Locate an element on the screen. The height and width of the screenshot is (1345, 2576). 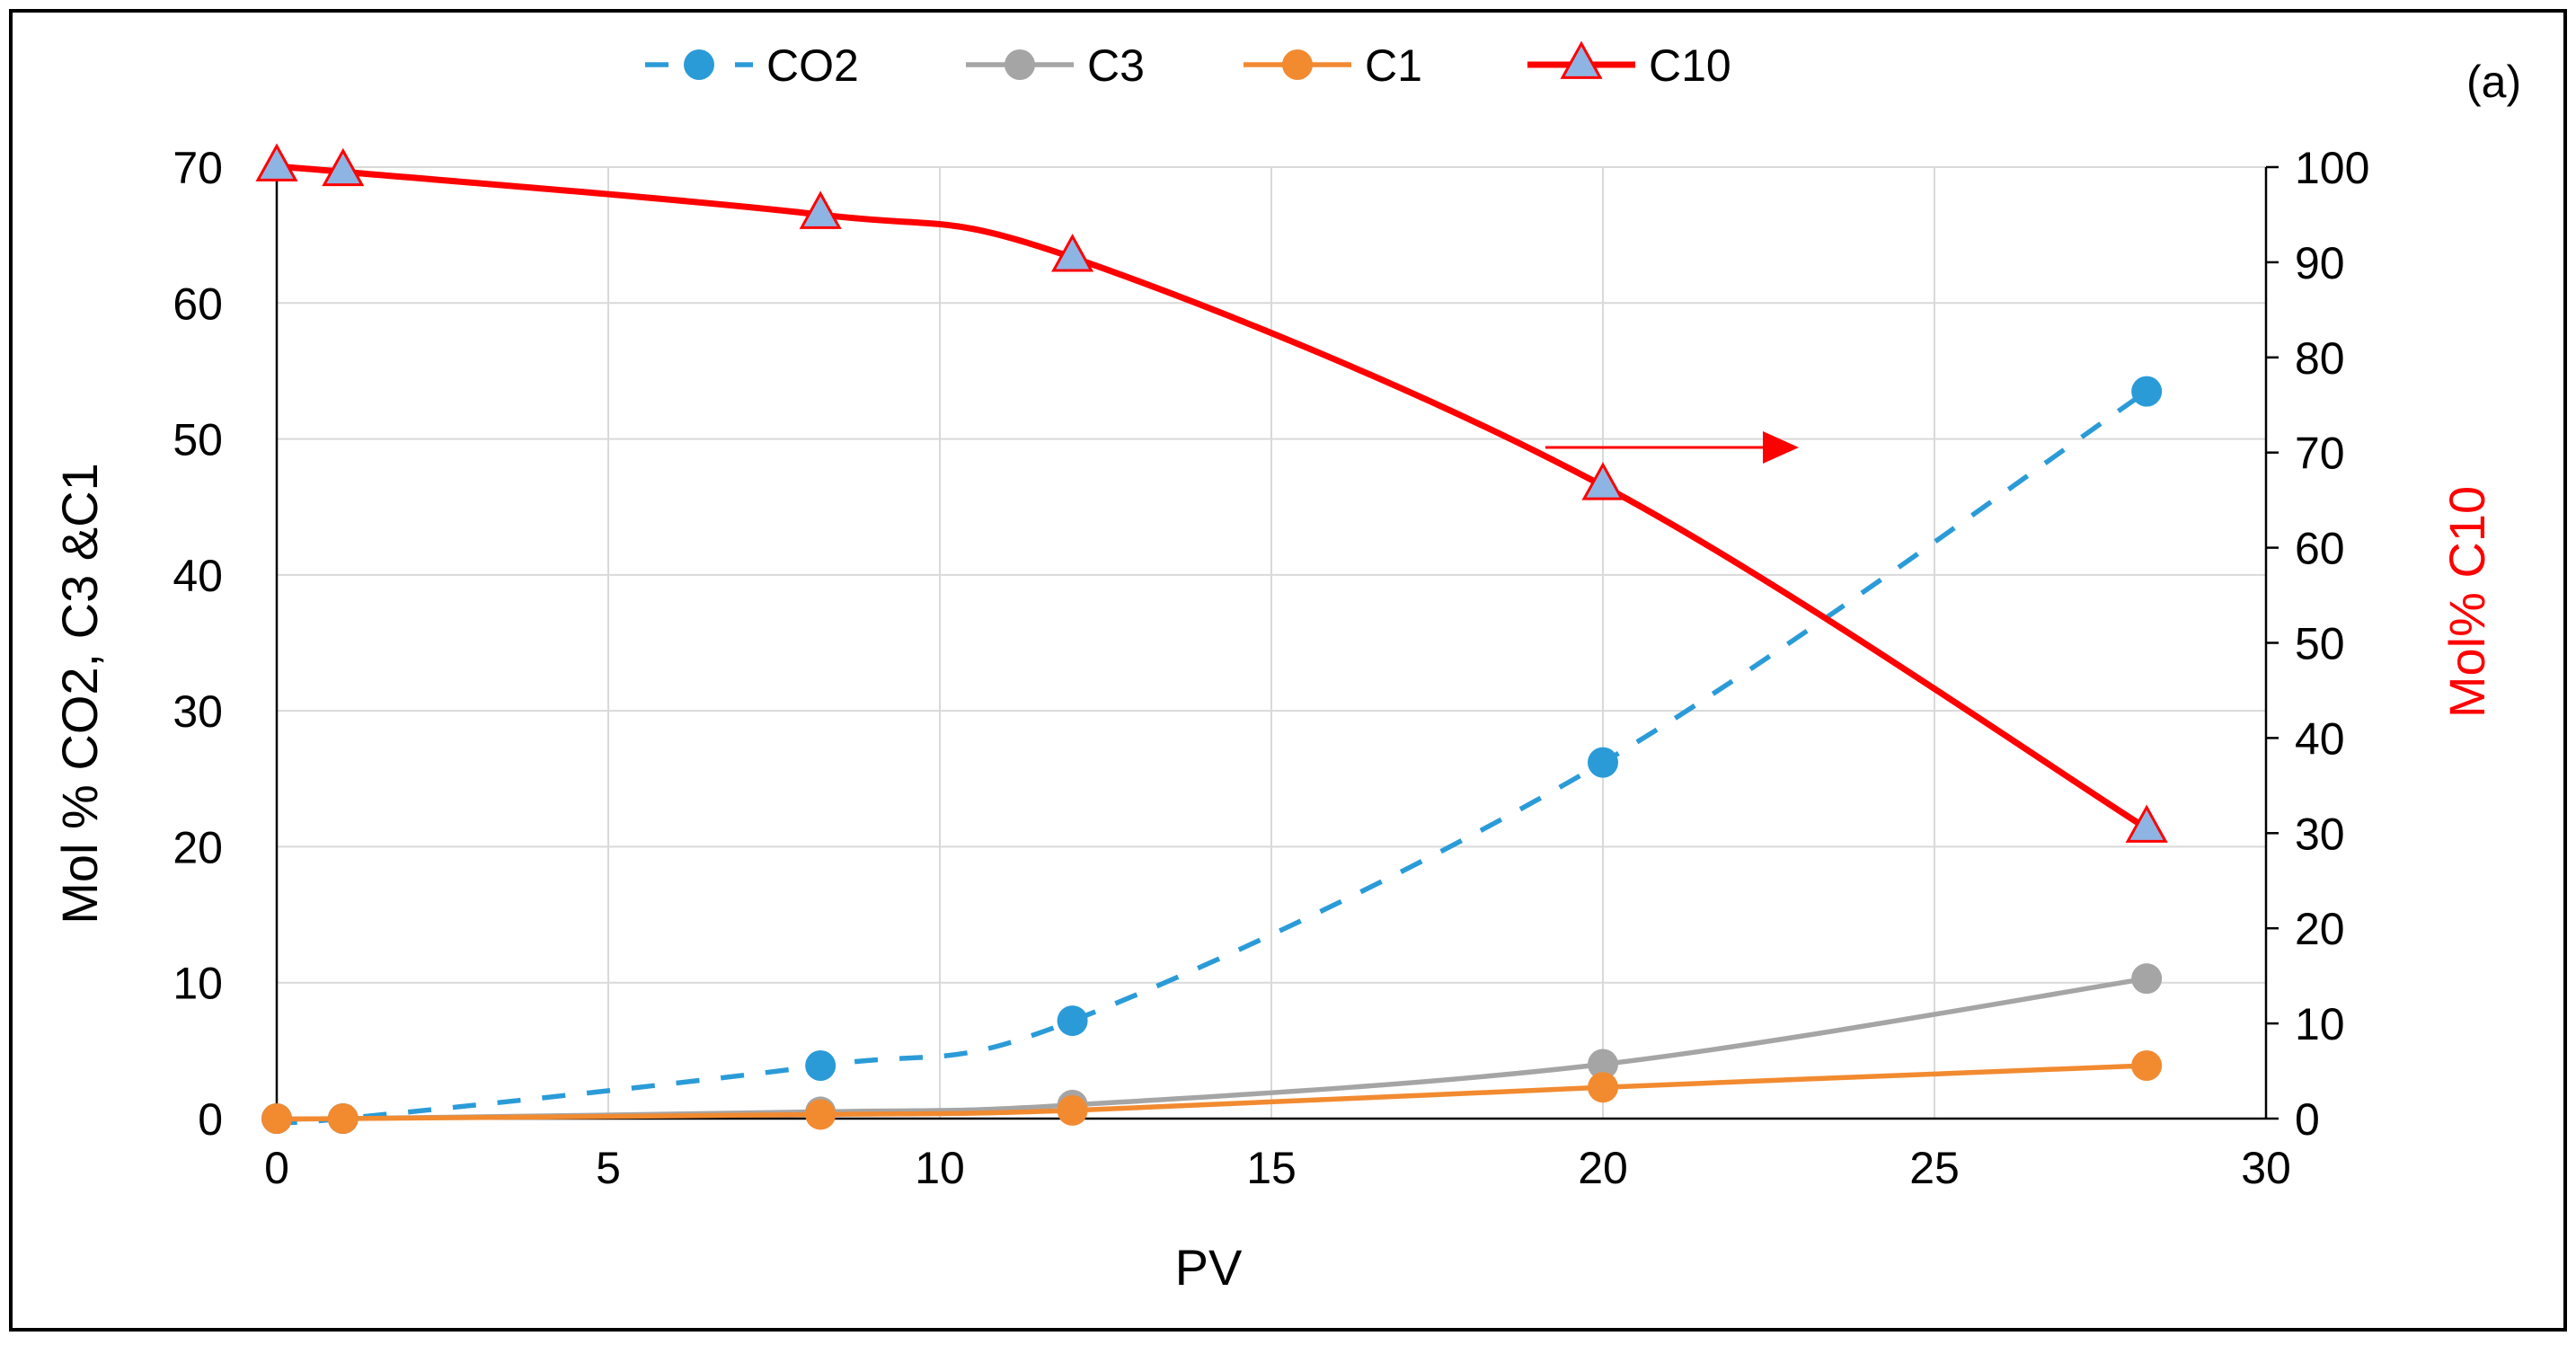
legend-marker-c1 is located at coordinates (1297, 64).